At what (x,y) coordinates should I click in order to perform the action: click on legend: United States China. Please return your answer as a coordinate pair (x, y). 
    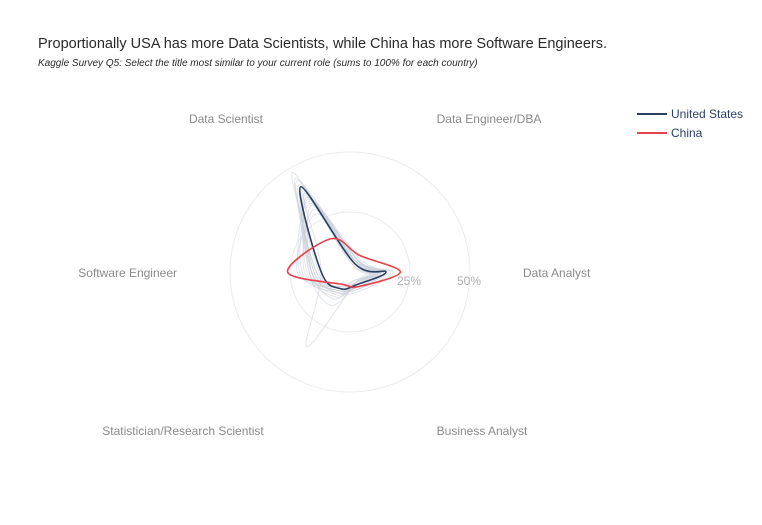
    Looking at the image, I should click on (690, 123).